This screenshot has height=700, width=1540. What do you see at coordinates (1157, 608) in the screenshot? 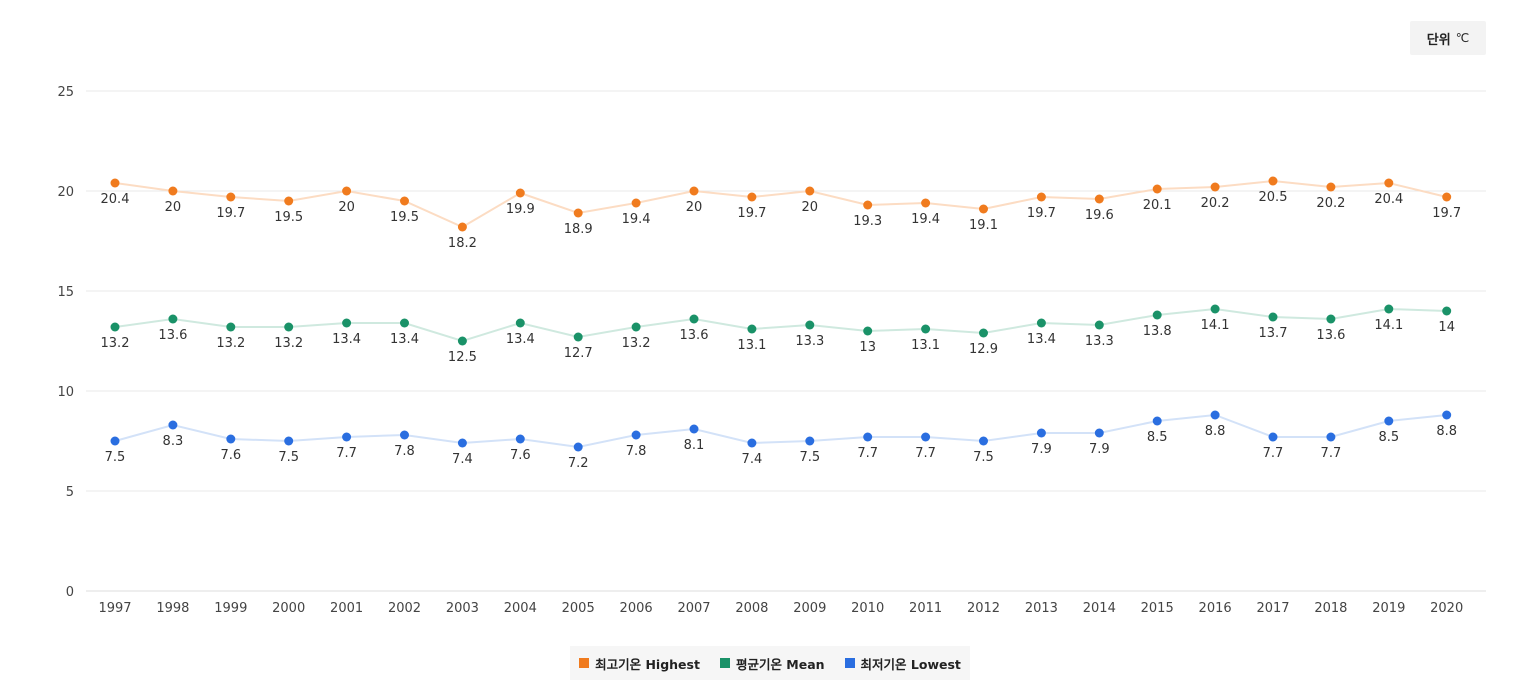
I see `x-tick-label: 2015` at bounding box center [1157, 608].